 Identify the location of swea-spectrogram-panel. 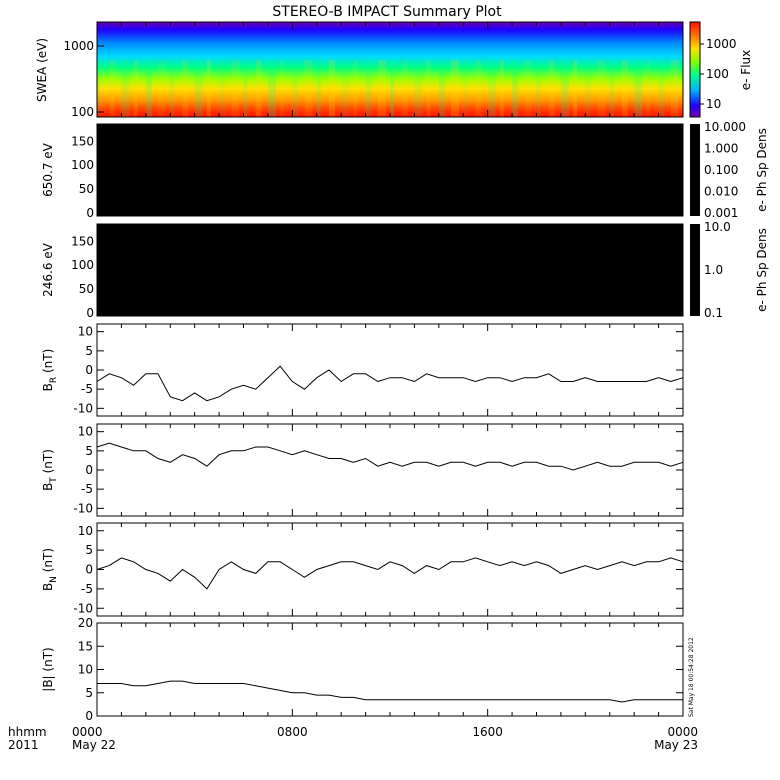
(398, 69).